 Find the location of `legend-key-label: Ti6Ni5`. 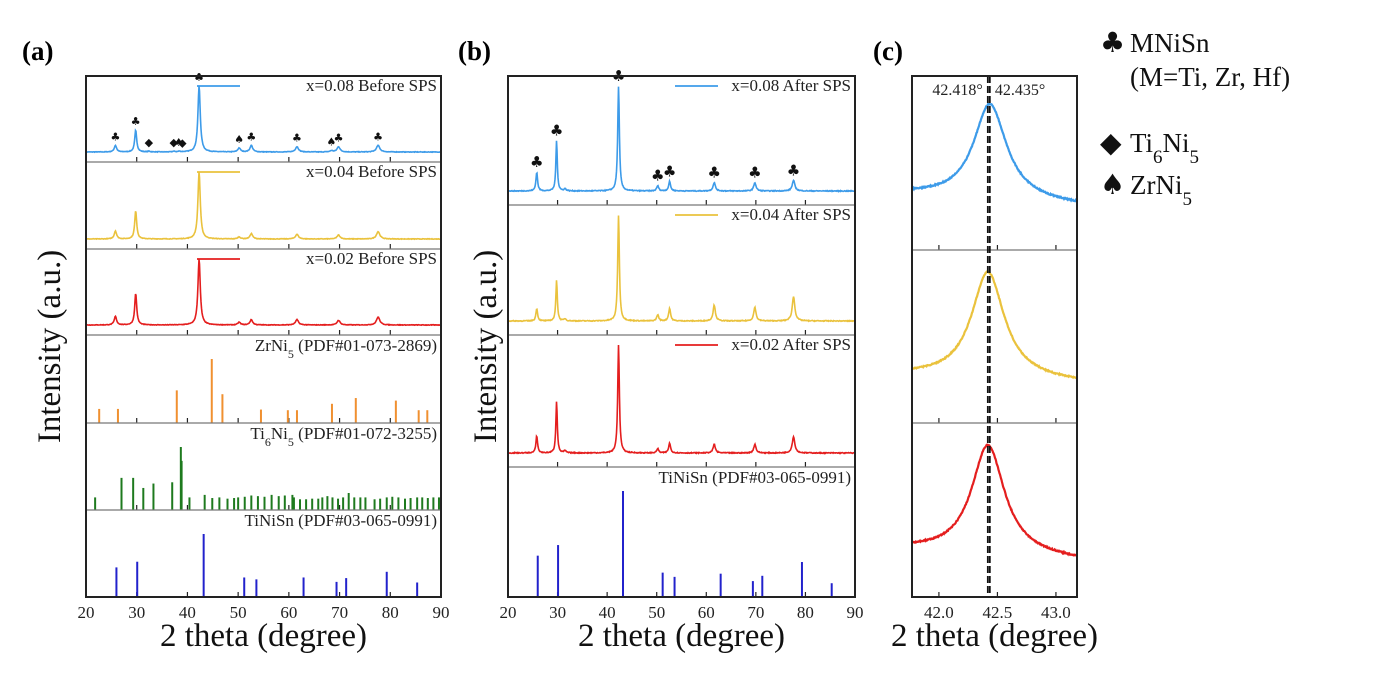

legend-key-label: Ti6Ni5 is located at coordinates (1164, 148).